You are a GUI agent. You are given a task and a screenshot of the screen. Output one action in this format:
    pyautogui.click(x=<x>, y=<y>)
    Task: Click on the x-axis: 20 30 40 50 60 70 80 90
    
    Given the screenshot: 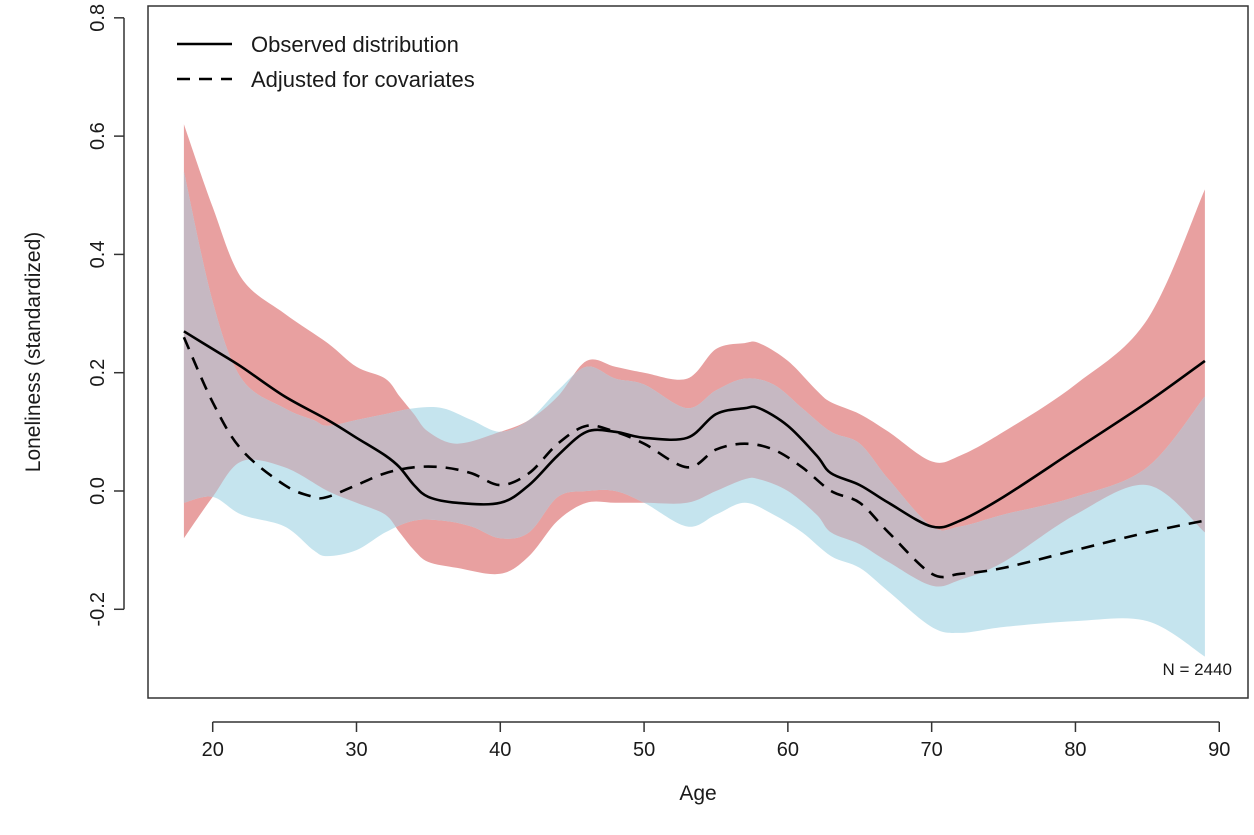 What is the action you would take?
    pyautogui.click(x=716, y=741)
    